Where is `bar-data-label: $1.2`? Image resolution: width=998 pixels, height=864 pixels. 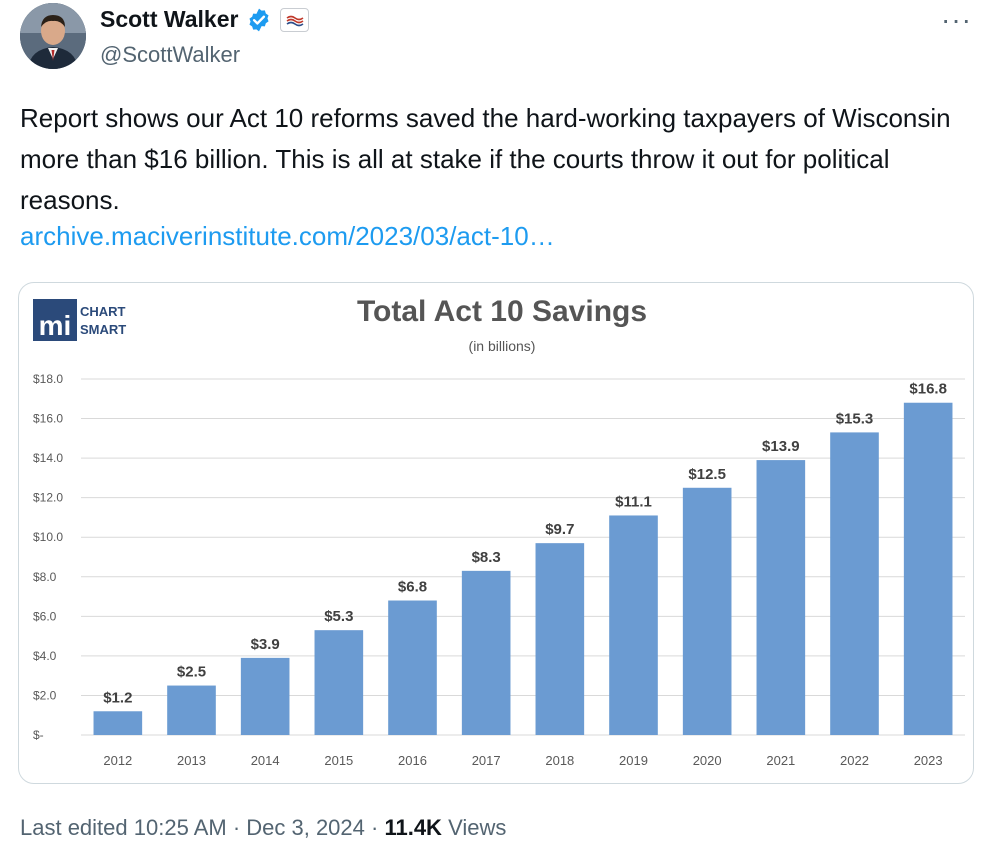 bar-data-label: $1.2 is located at coordinates (117, 697).